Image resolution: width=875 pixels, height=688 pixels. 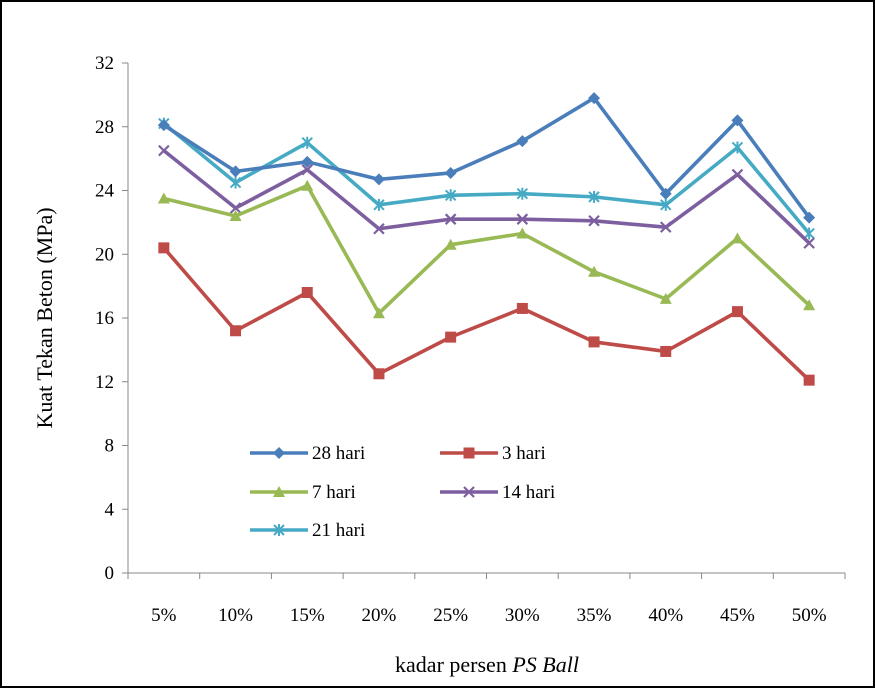 I want to click on legend-label: 28 hari, so click(x=338, y=453).